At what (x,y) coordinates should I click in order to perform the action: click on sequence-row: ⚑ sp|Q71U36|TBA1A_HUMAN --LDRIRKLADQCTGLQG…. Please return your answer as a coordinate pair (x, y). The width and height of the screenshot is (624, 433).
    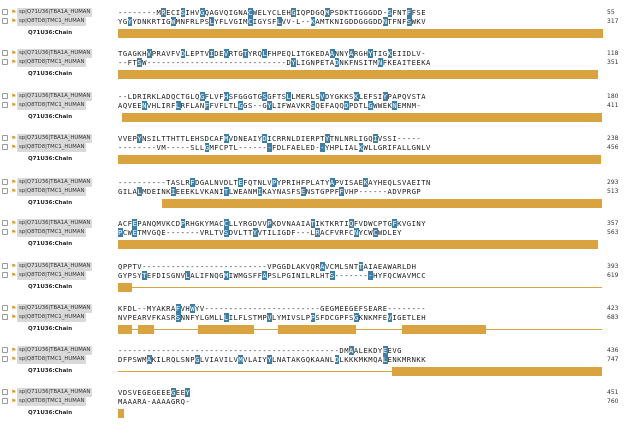
    Looking at the image, I should click on (312, 96).